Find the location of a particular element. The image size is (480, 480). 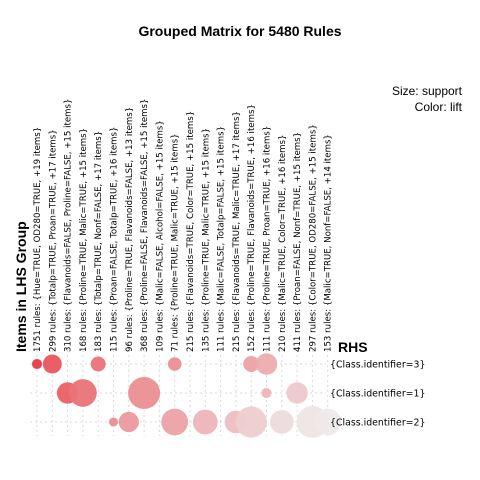

y-axis-title: RHS is located at coordinates (353, 347).